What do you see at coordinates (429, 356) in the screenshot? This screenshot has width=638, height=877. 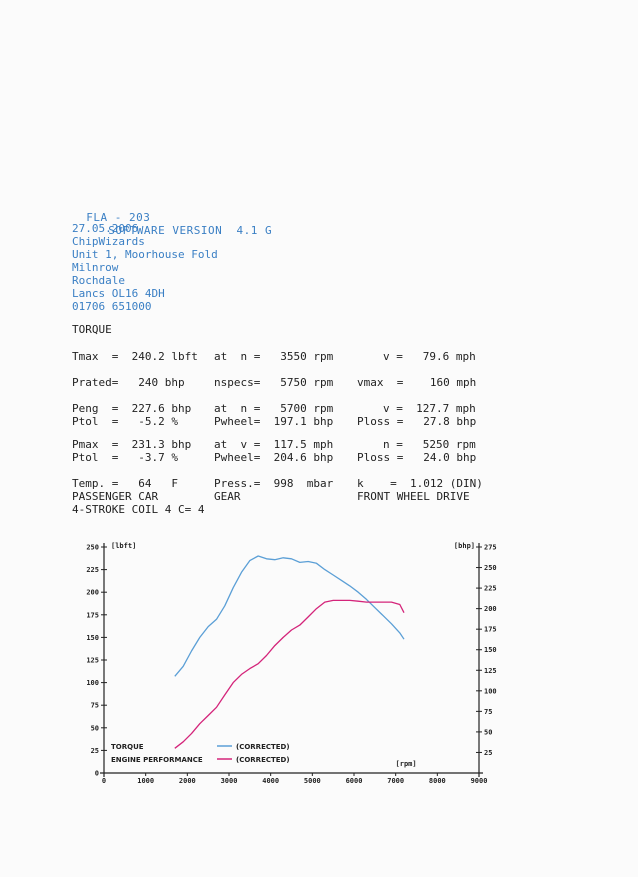 I see `report-cell: v = 79.6 mph` at bounding box center [429, 356].